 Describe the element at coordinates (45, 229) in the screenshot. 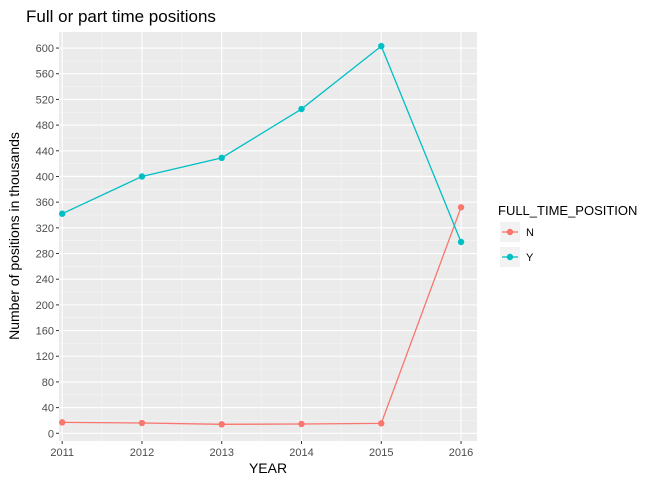

I see `y-tick-label: 320` at that location.